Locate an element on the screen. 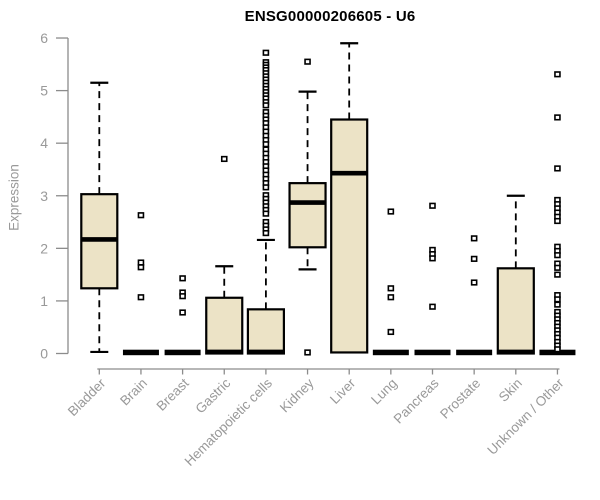 This screenshot has height=500, width=600. box-gastric is located at coordinates (224, 255).